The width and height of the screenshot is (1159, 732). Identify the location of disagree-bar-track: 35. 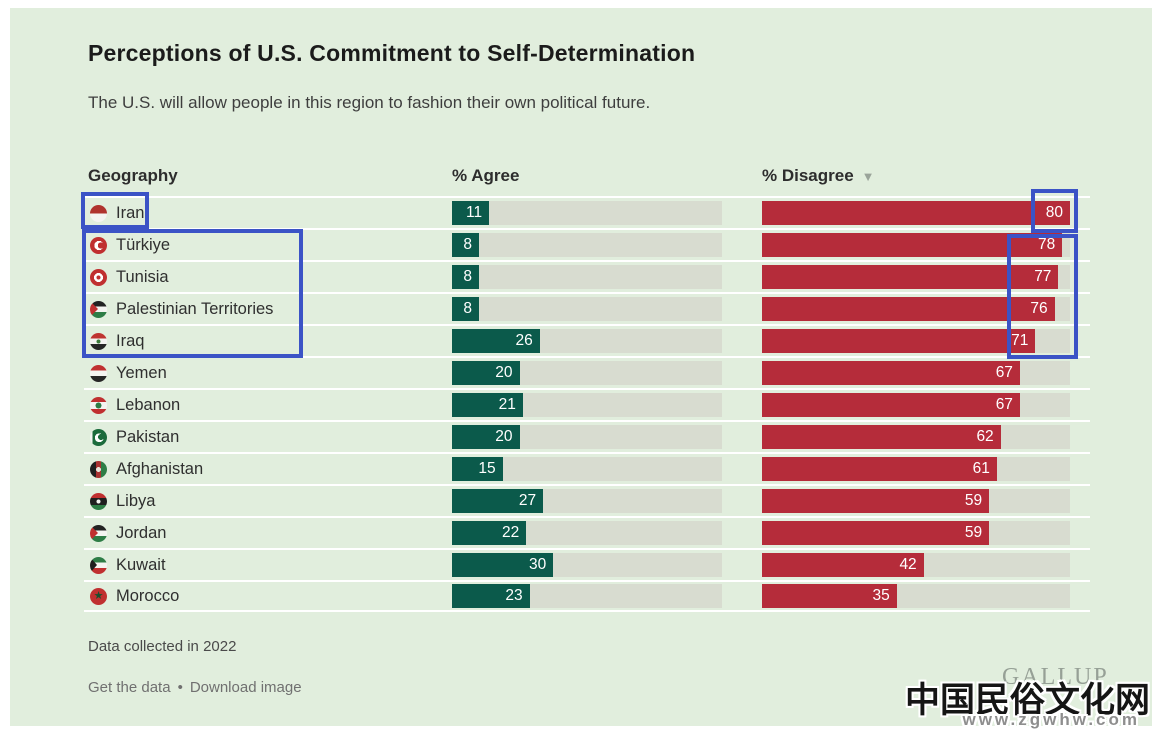
(916, 596).